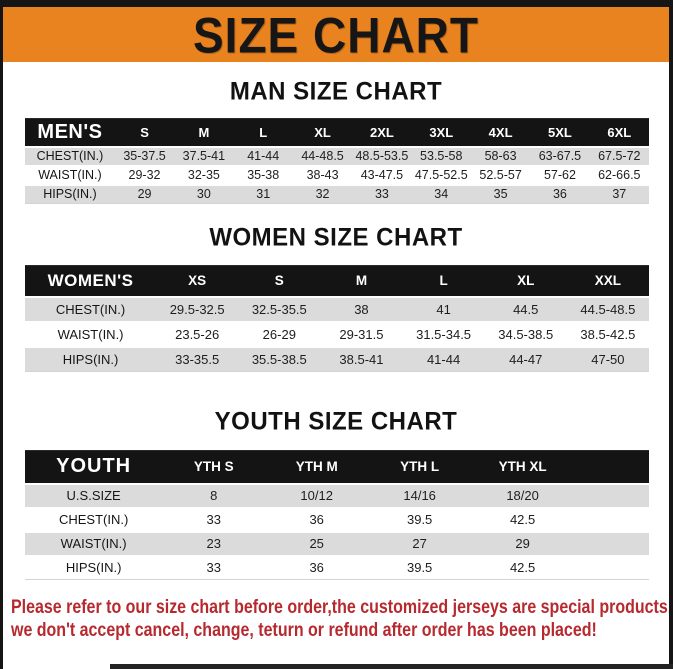  What do you see at coordinates (214, 467) in the screenshot?
I see `size-column-header: YTH S` at bounding box center [214, 467].